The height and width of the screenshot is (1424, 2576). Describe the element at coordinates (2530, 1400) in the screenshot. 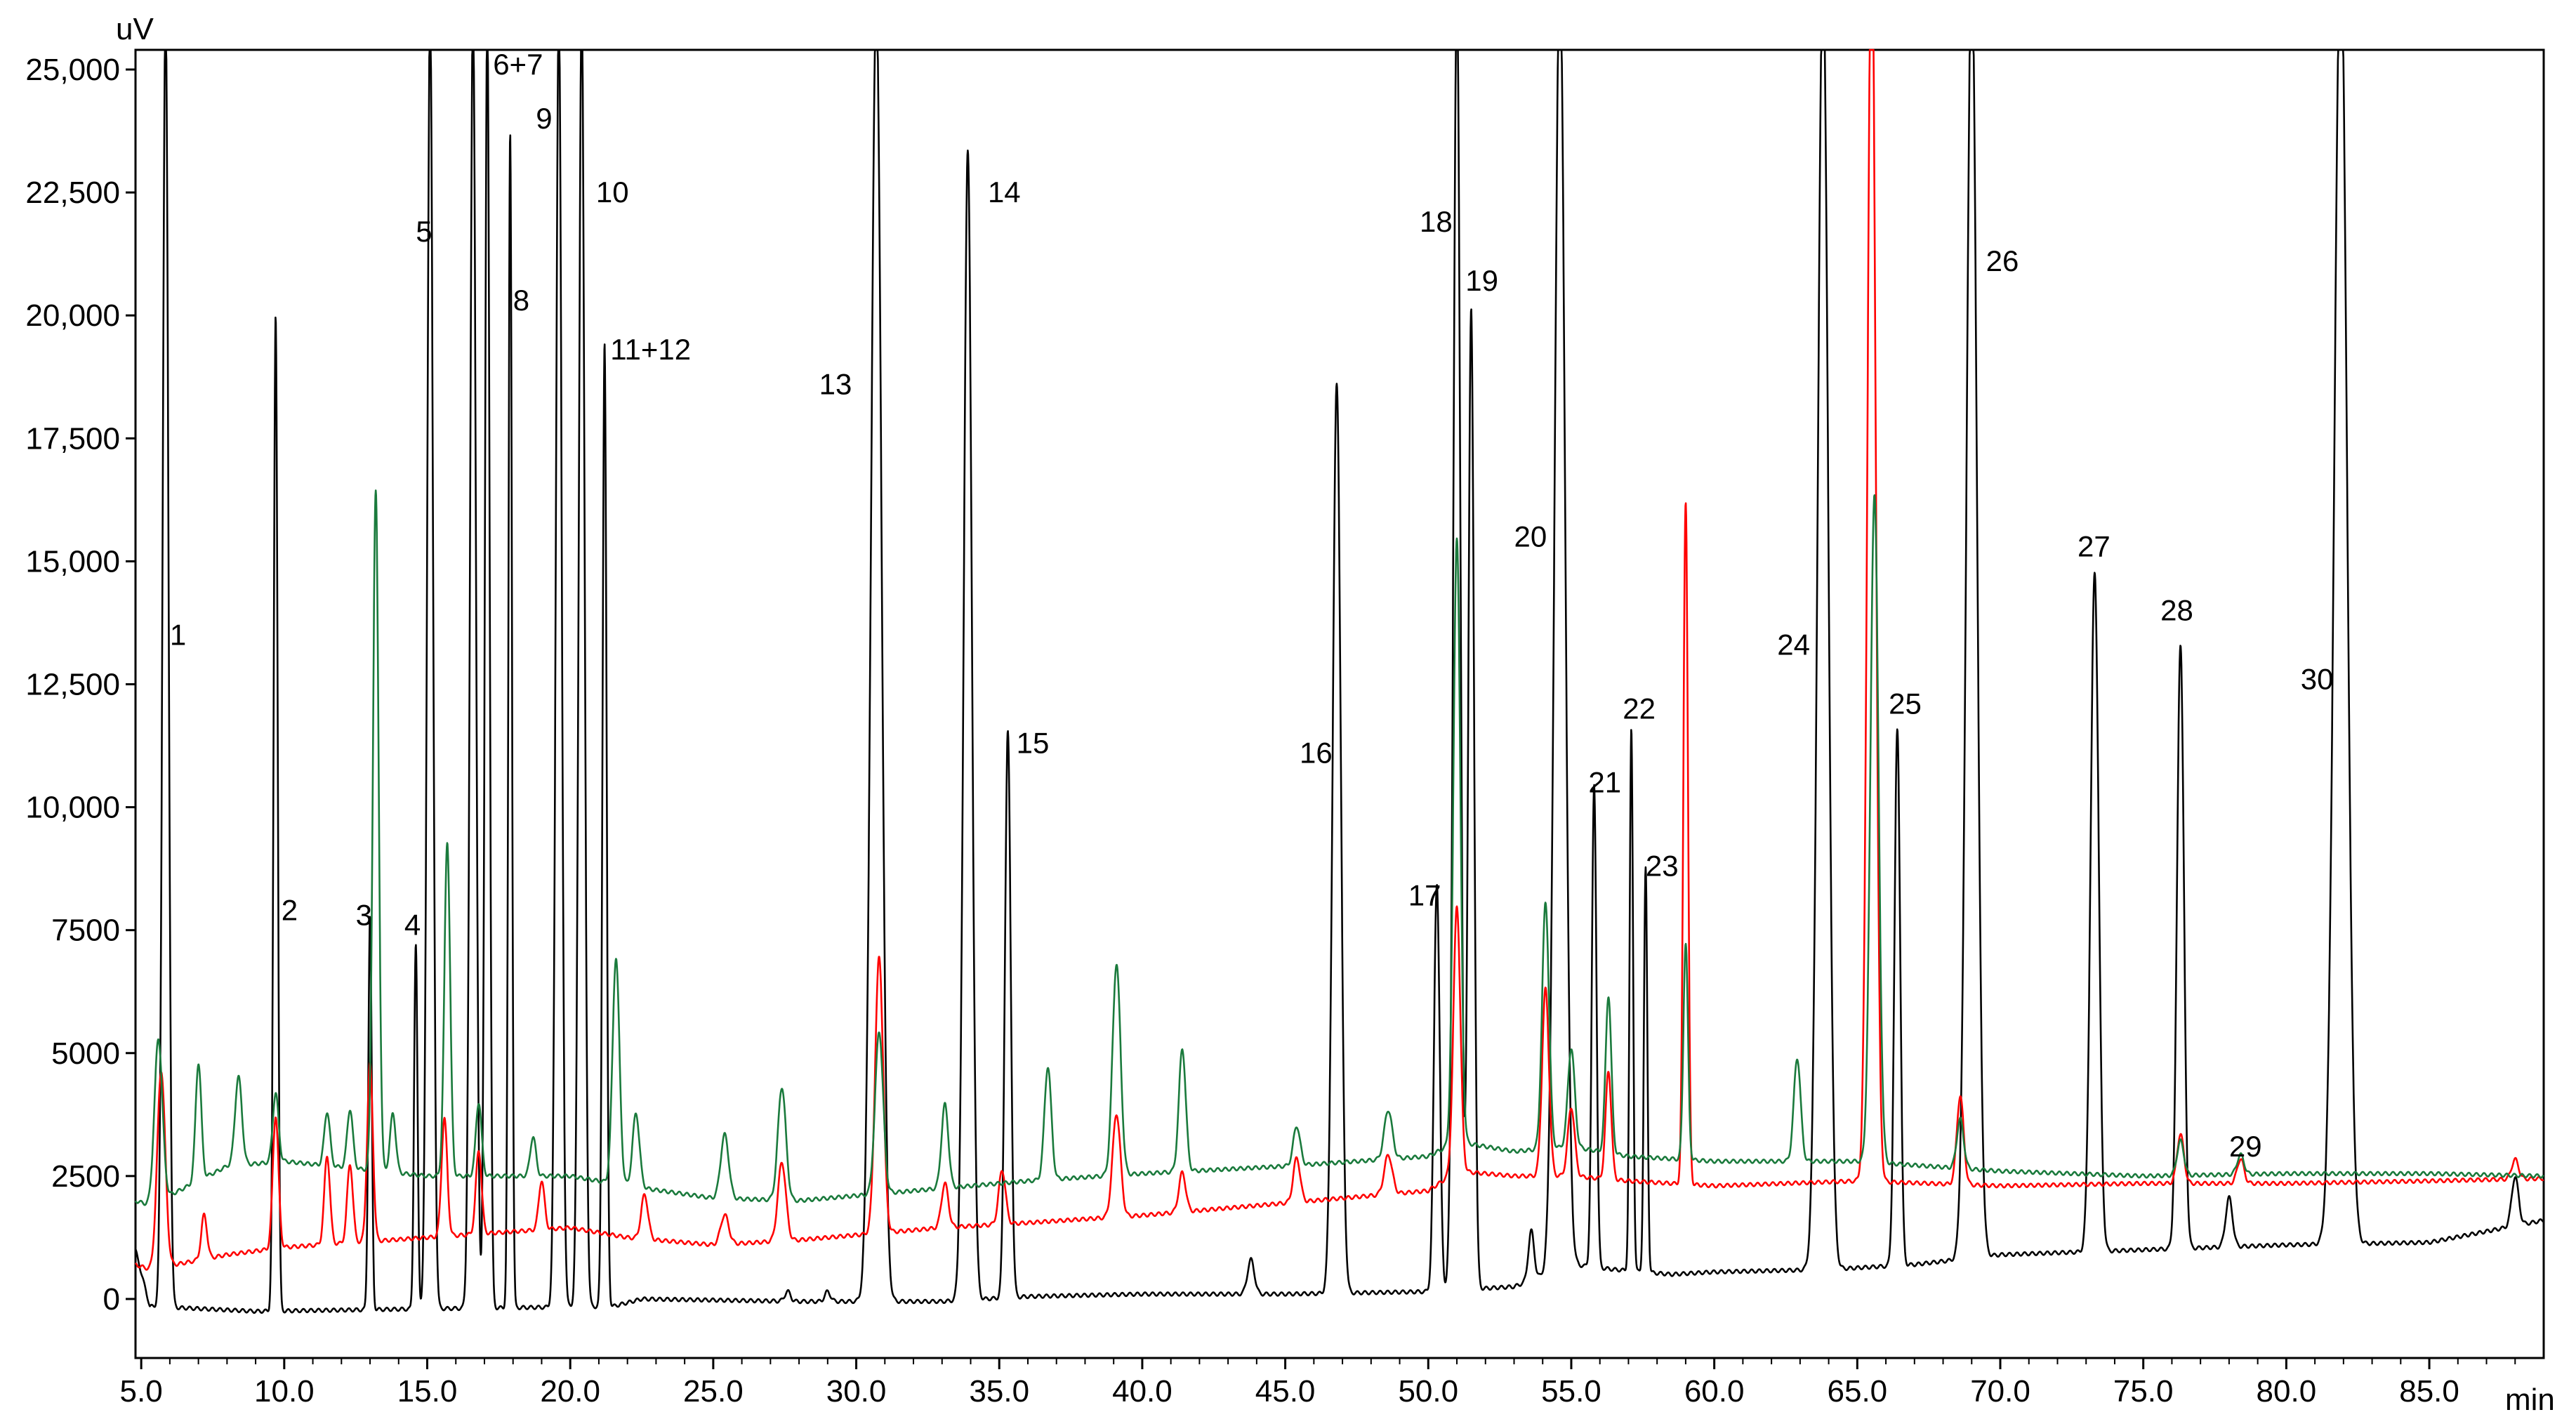

I see `x-axis-unit: min` at that location.